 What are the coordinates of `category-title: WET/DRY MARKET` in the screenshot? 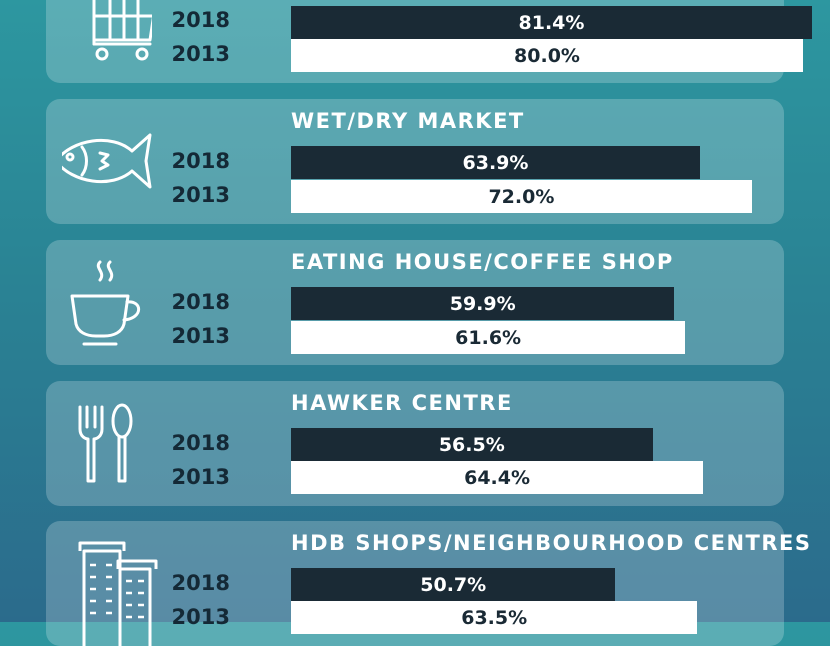 It's located at (408, 121).